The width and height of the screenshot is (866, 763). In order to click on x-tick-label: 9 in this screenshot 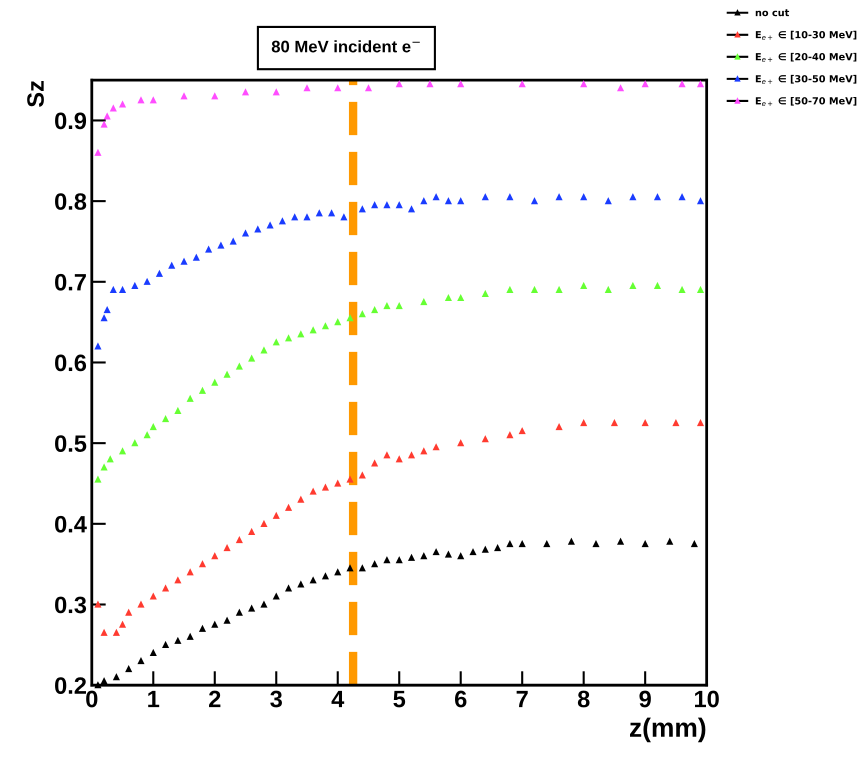, I will do `click(645, 699)`.